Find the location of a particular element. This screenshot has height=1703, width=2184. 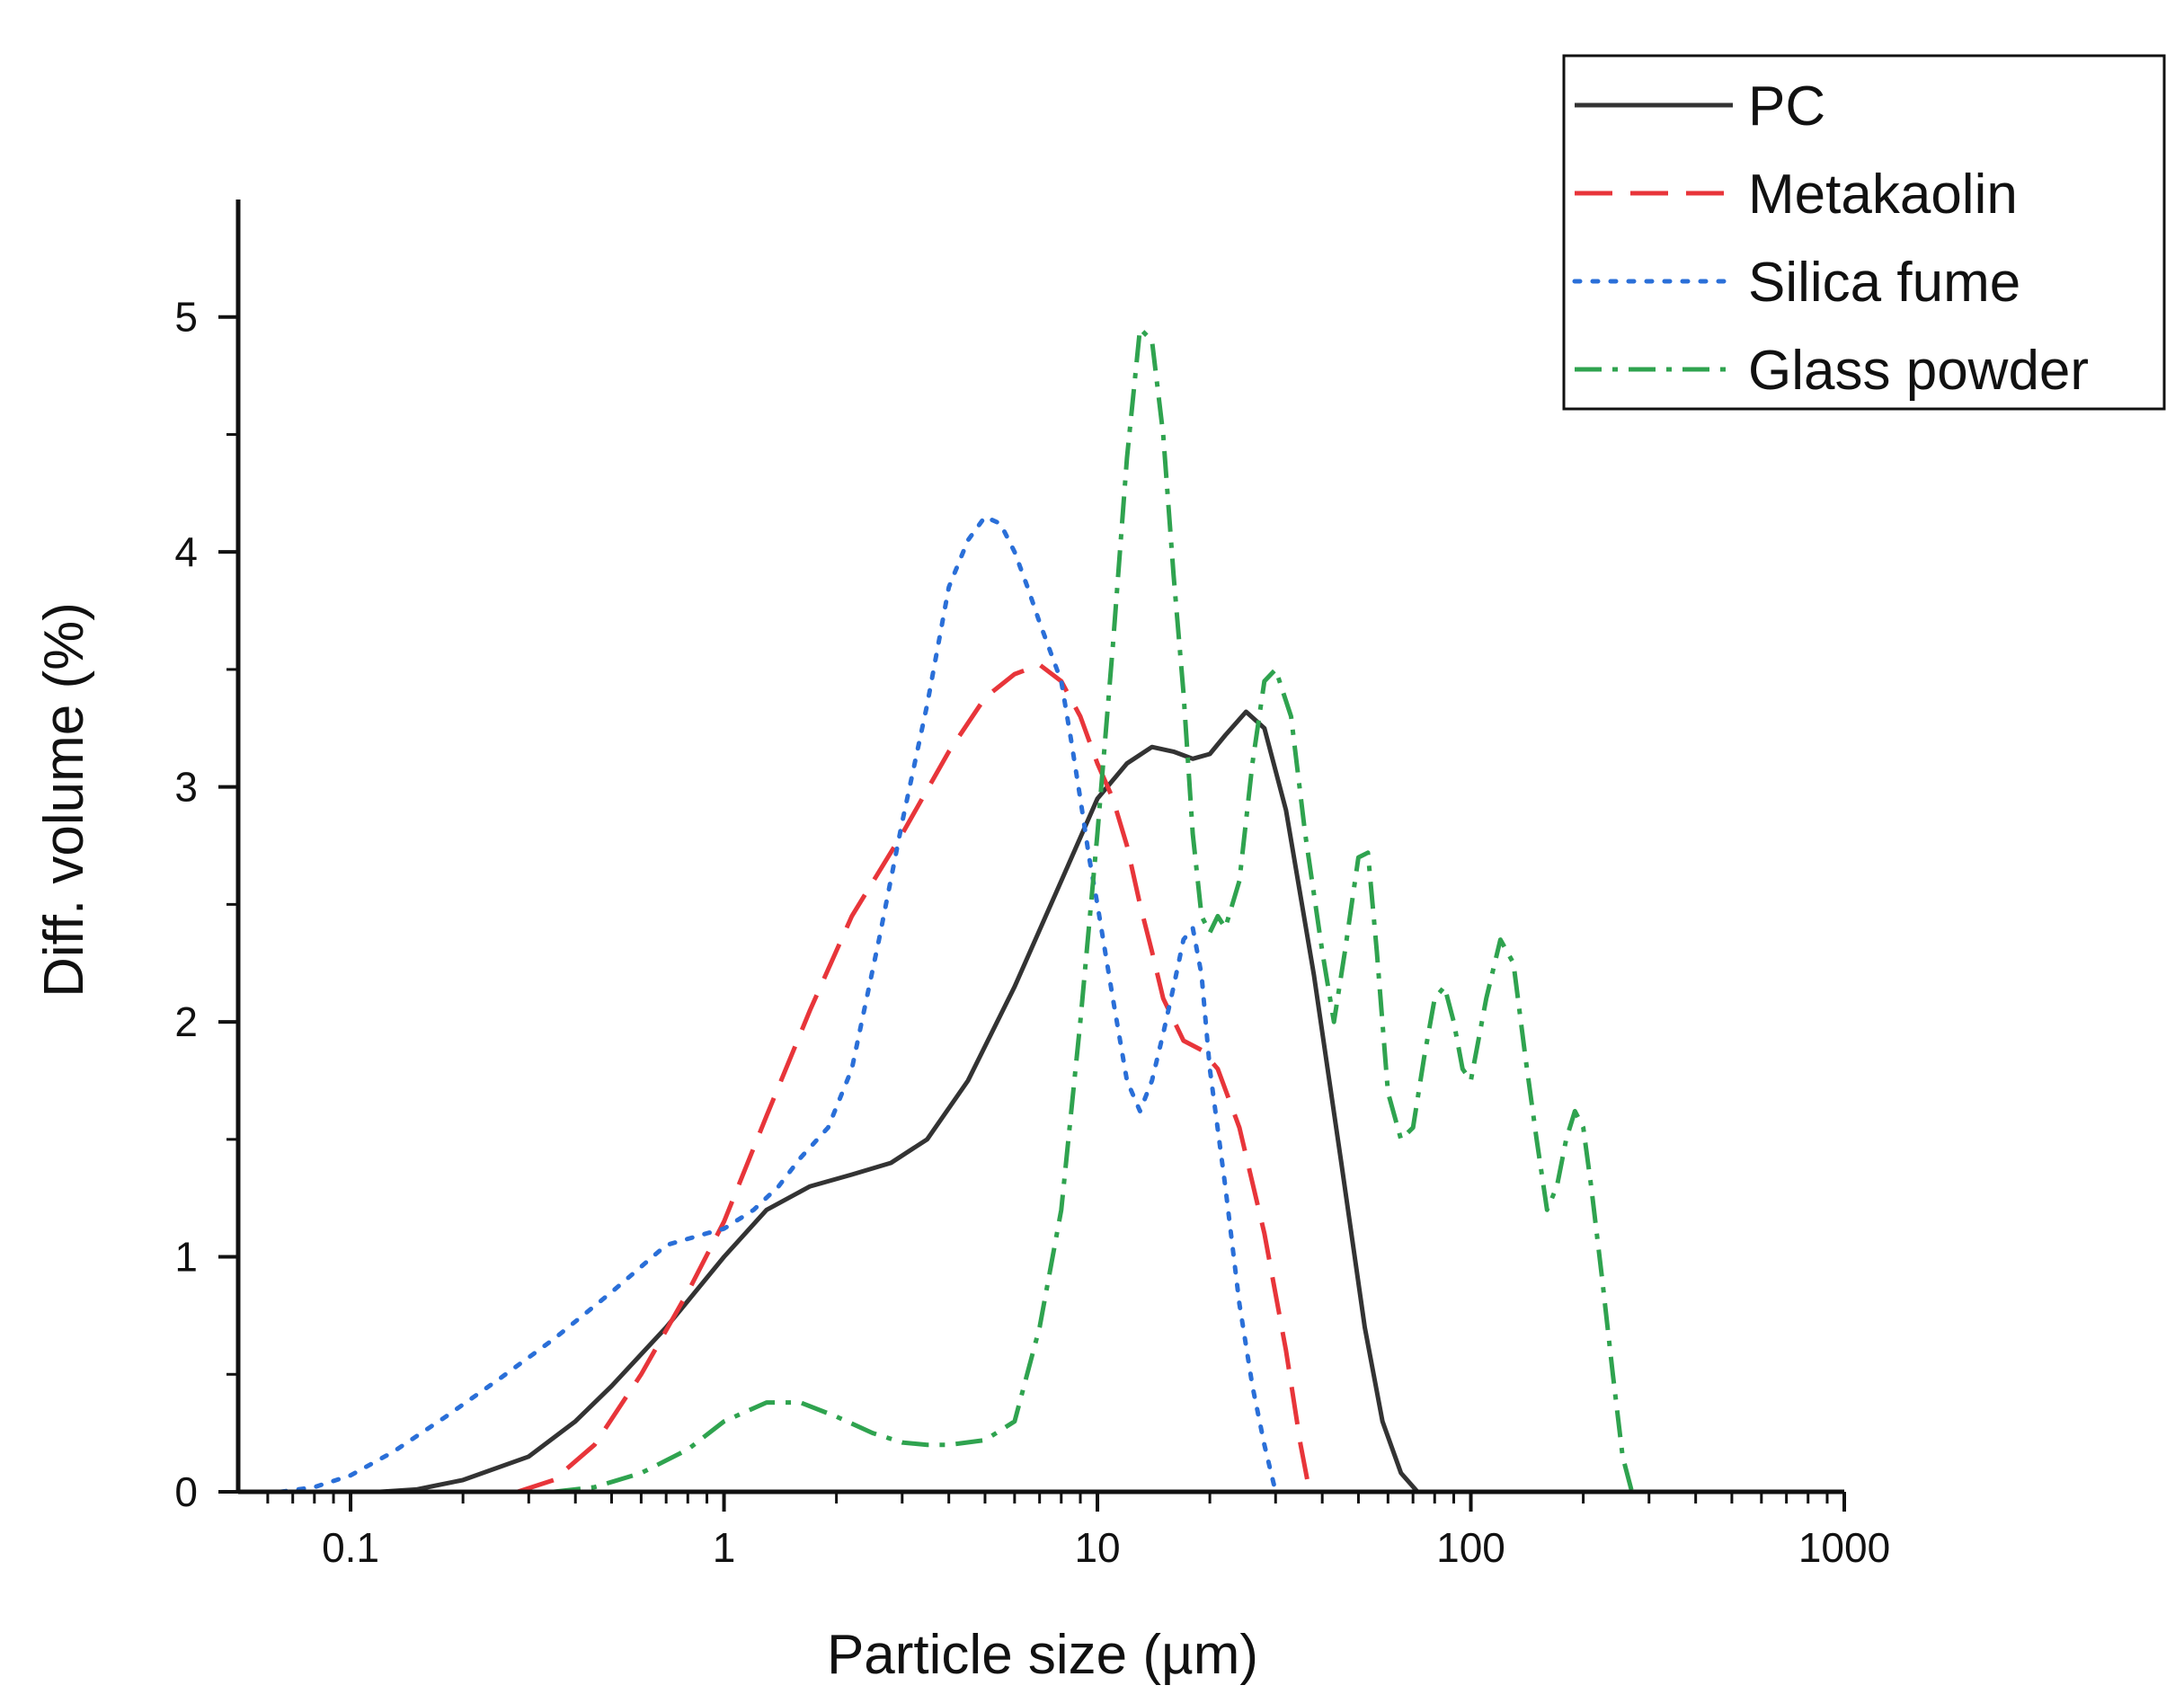

legend-label-metakaolin: Metakaolin is located at coordinates (1883, 195).